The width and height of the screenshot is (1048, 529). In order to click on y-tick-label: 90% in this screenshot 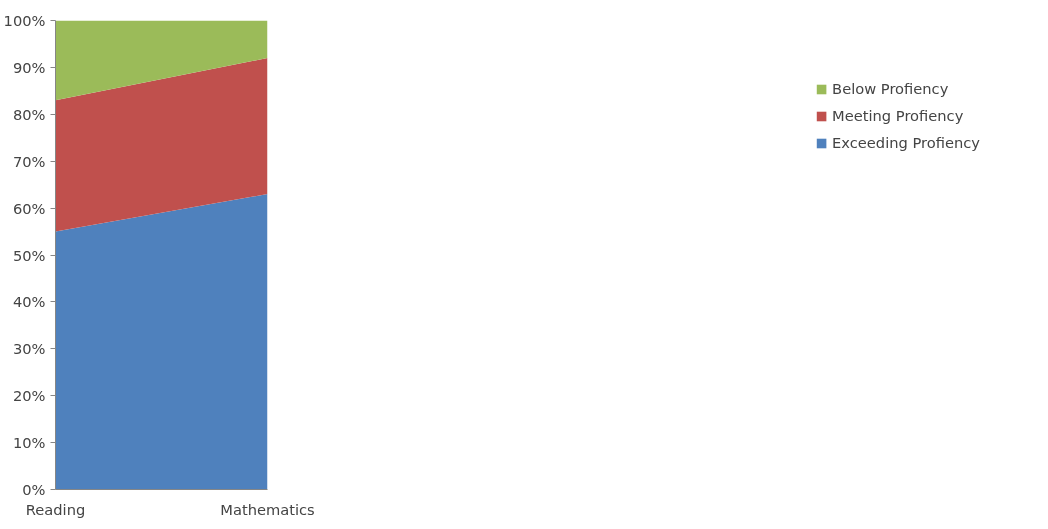, I will do `click(29, 67)`.